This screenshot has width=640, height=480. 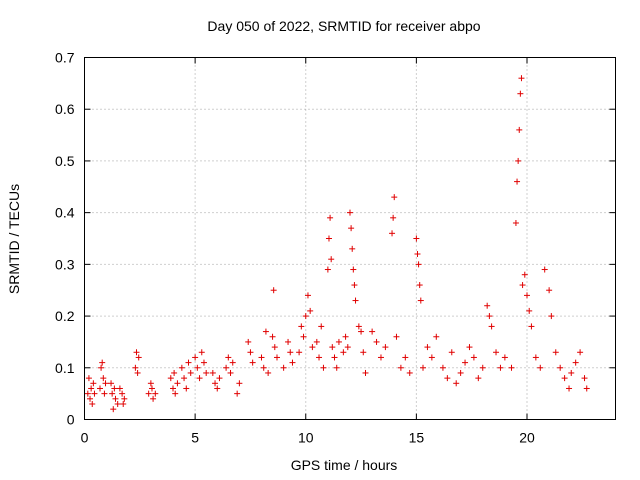 What do you see at coordinates (527, 438) in the screenshot?
I see `x-tick-label: 20` at bounding box center [527, 438].